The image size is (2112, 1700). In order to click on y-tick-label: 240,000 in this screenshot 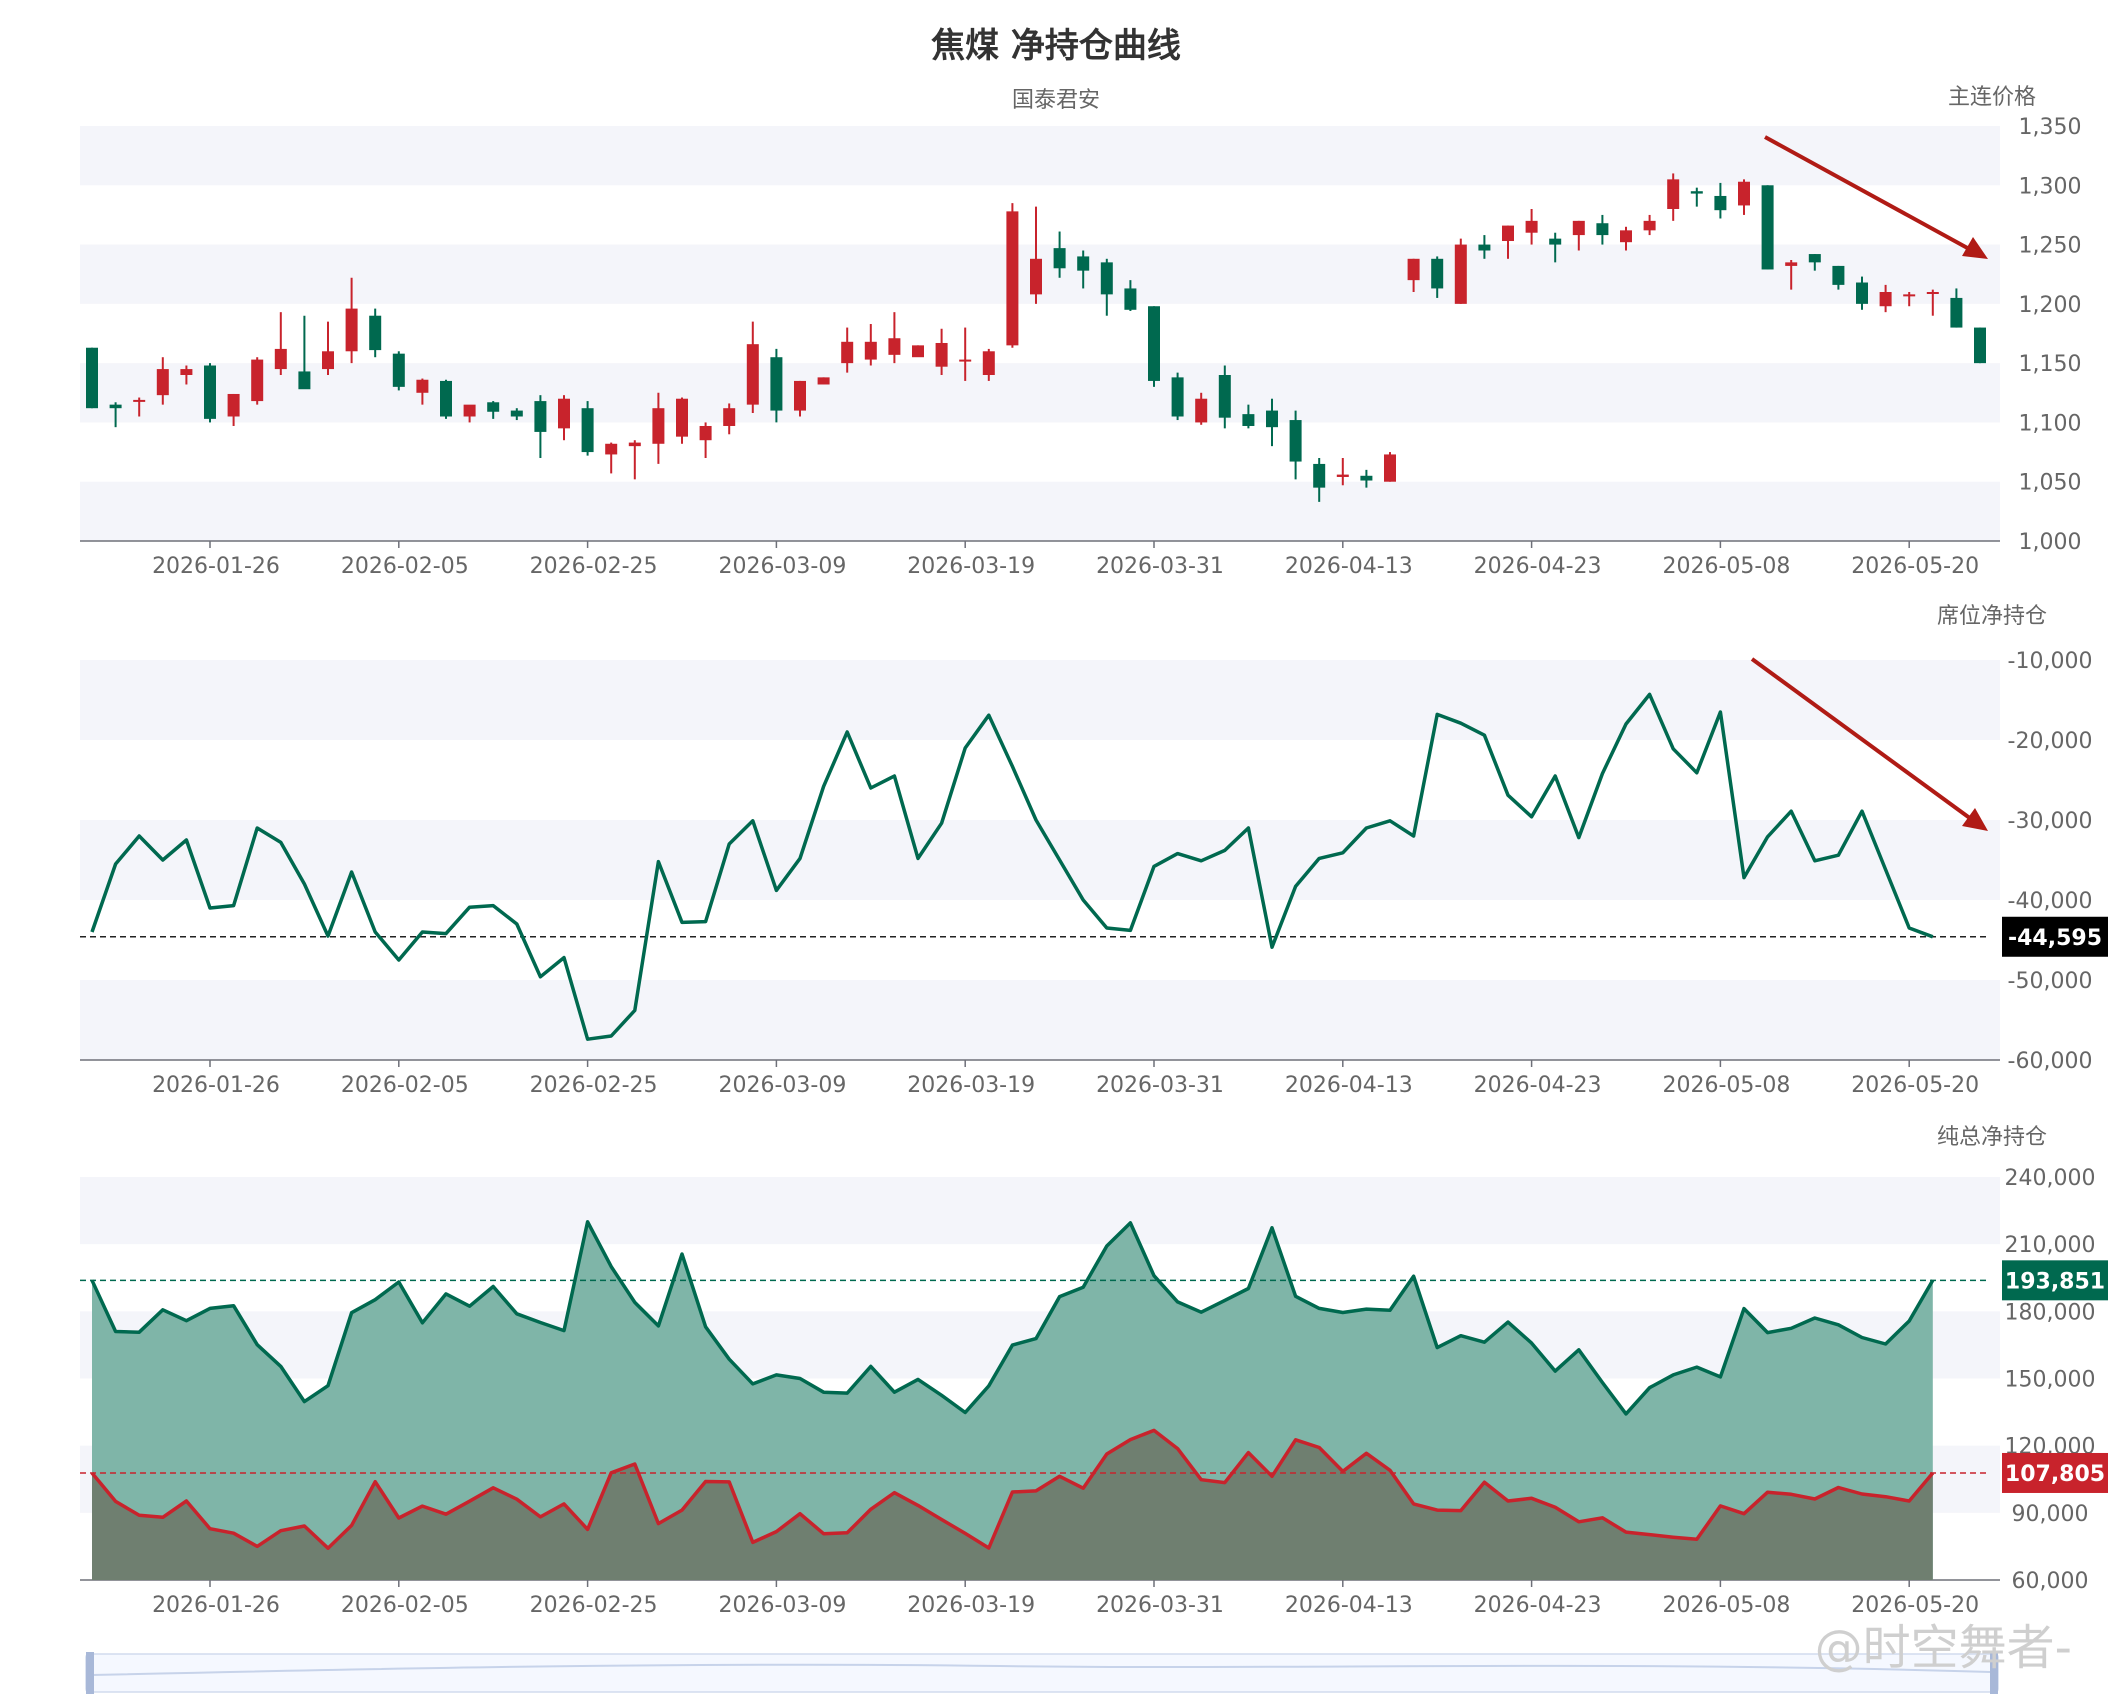, I will do `click(2050, 1178)`.